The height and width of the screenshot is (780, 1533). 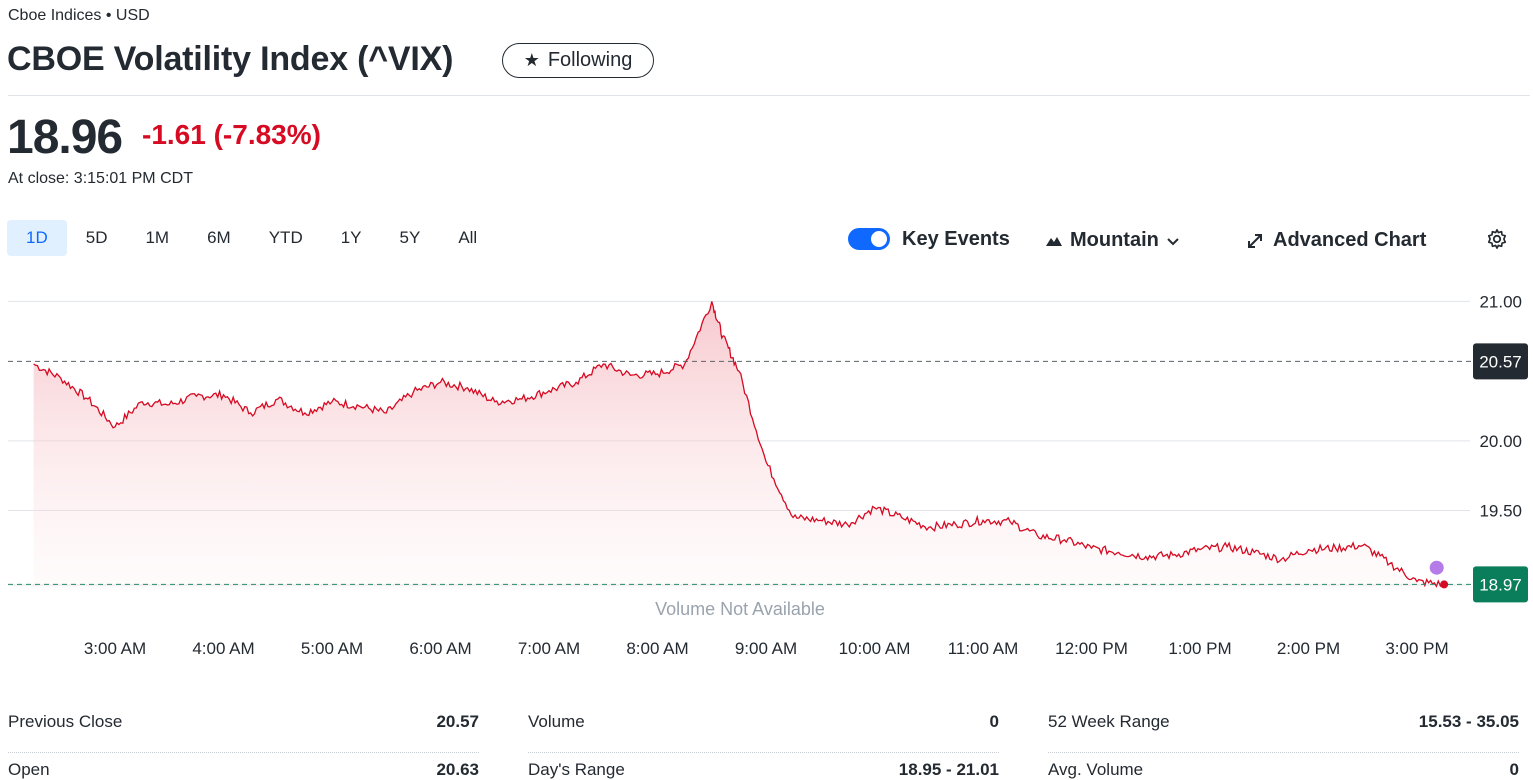 What do you see at coordinates (549, 648) in the screenshot?
I see `x-tick-label: 7:00 AM` at bounding box center [549, 648].